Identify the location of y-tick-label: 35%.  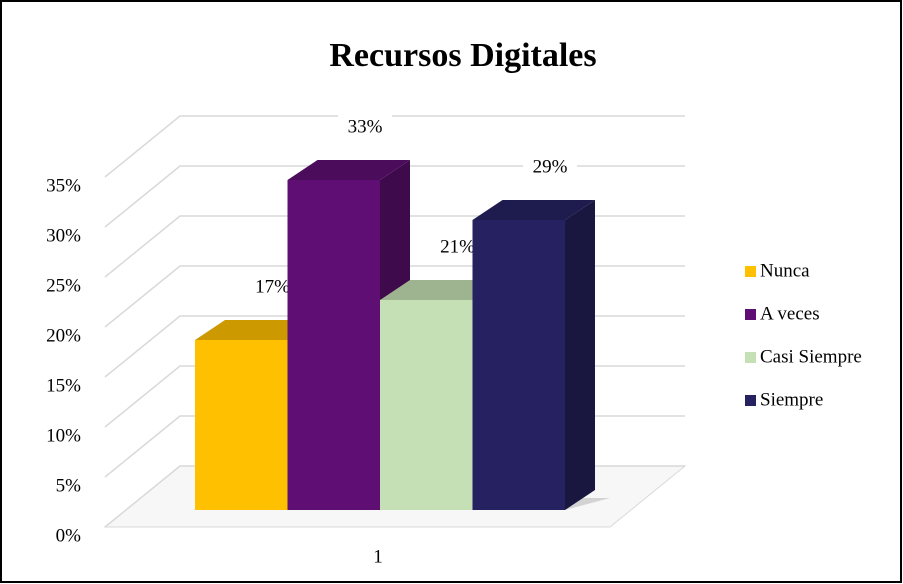
(63, 185).